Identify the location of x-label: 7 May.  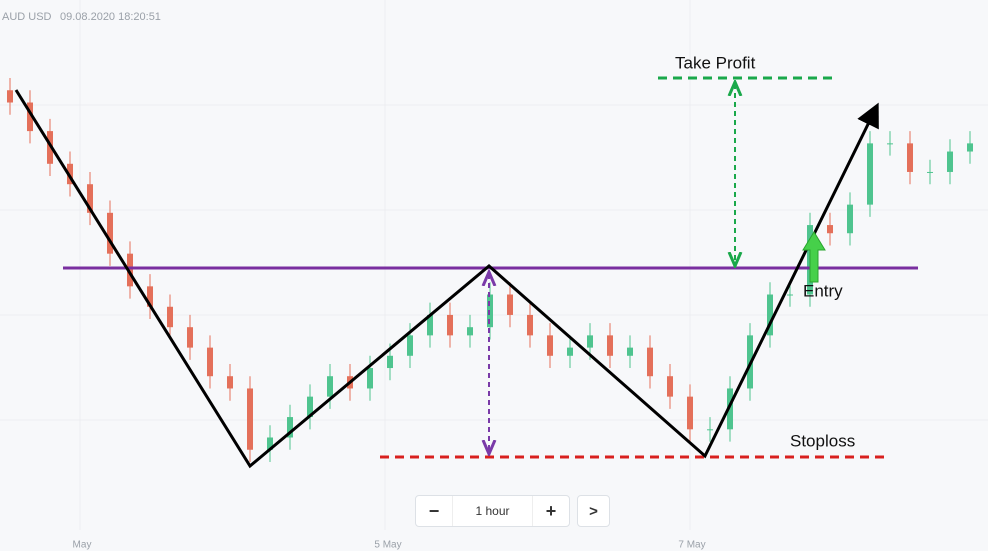
(691, 545).